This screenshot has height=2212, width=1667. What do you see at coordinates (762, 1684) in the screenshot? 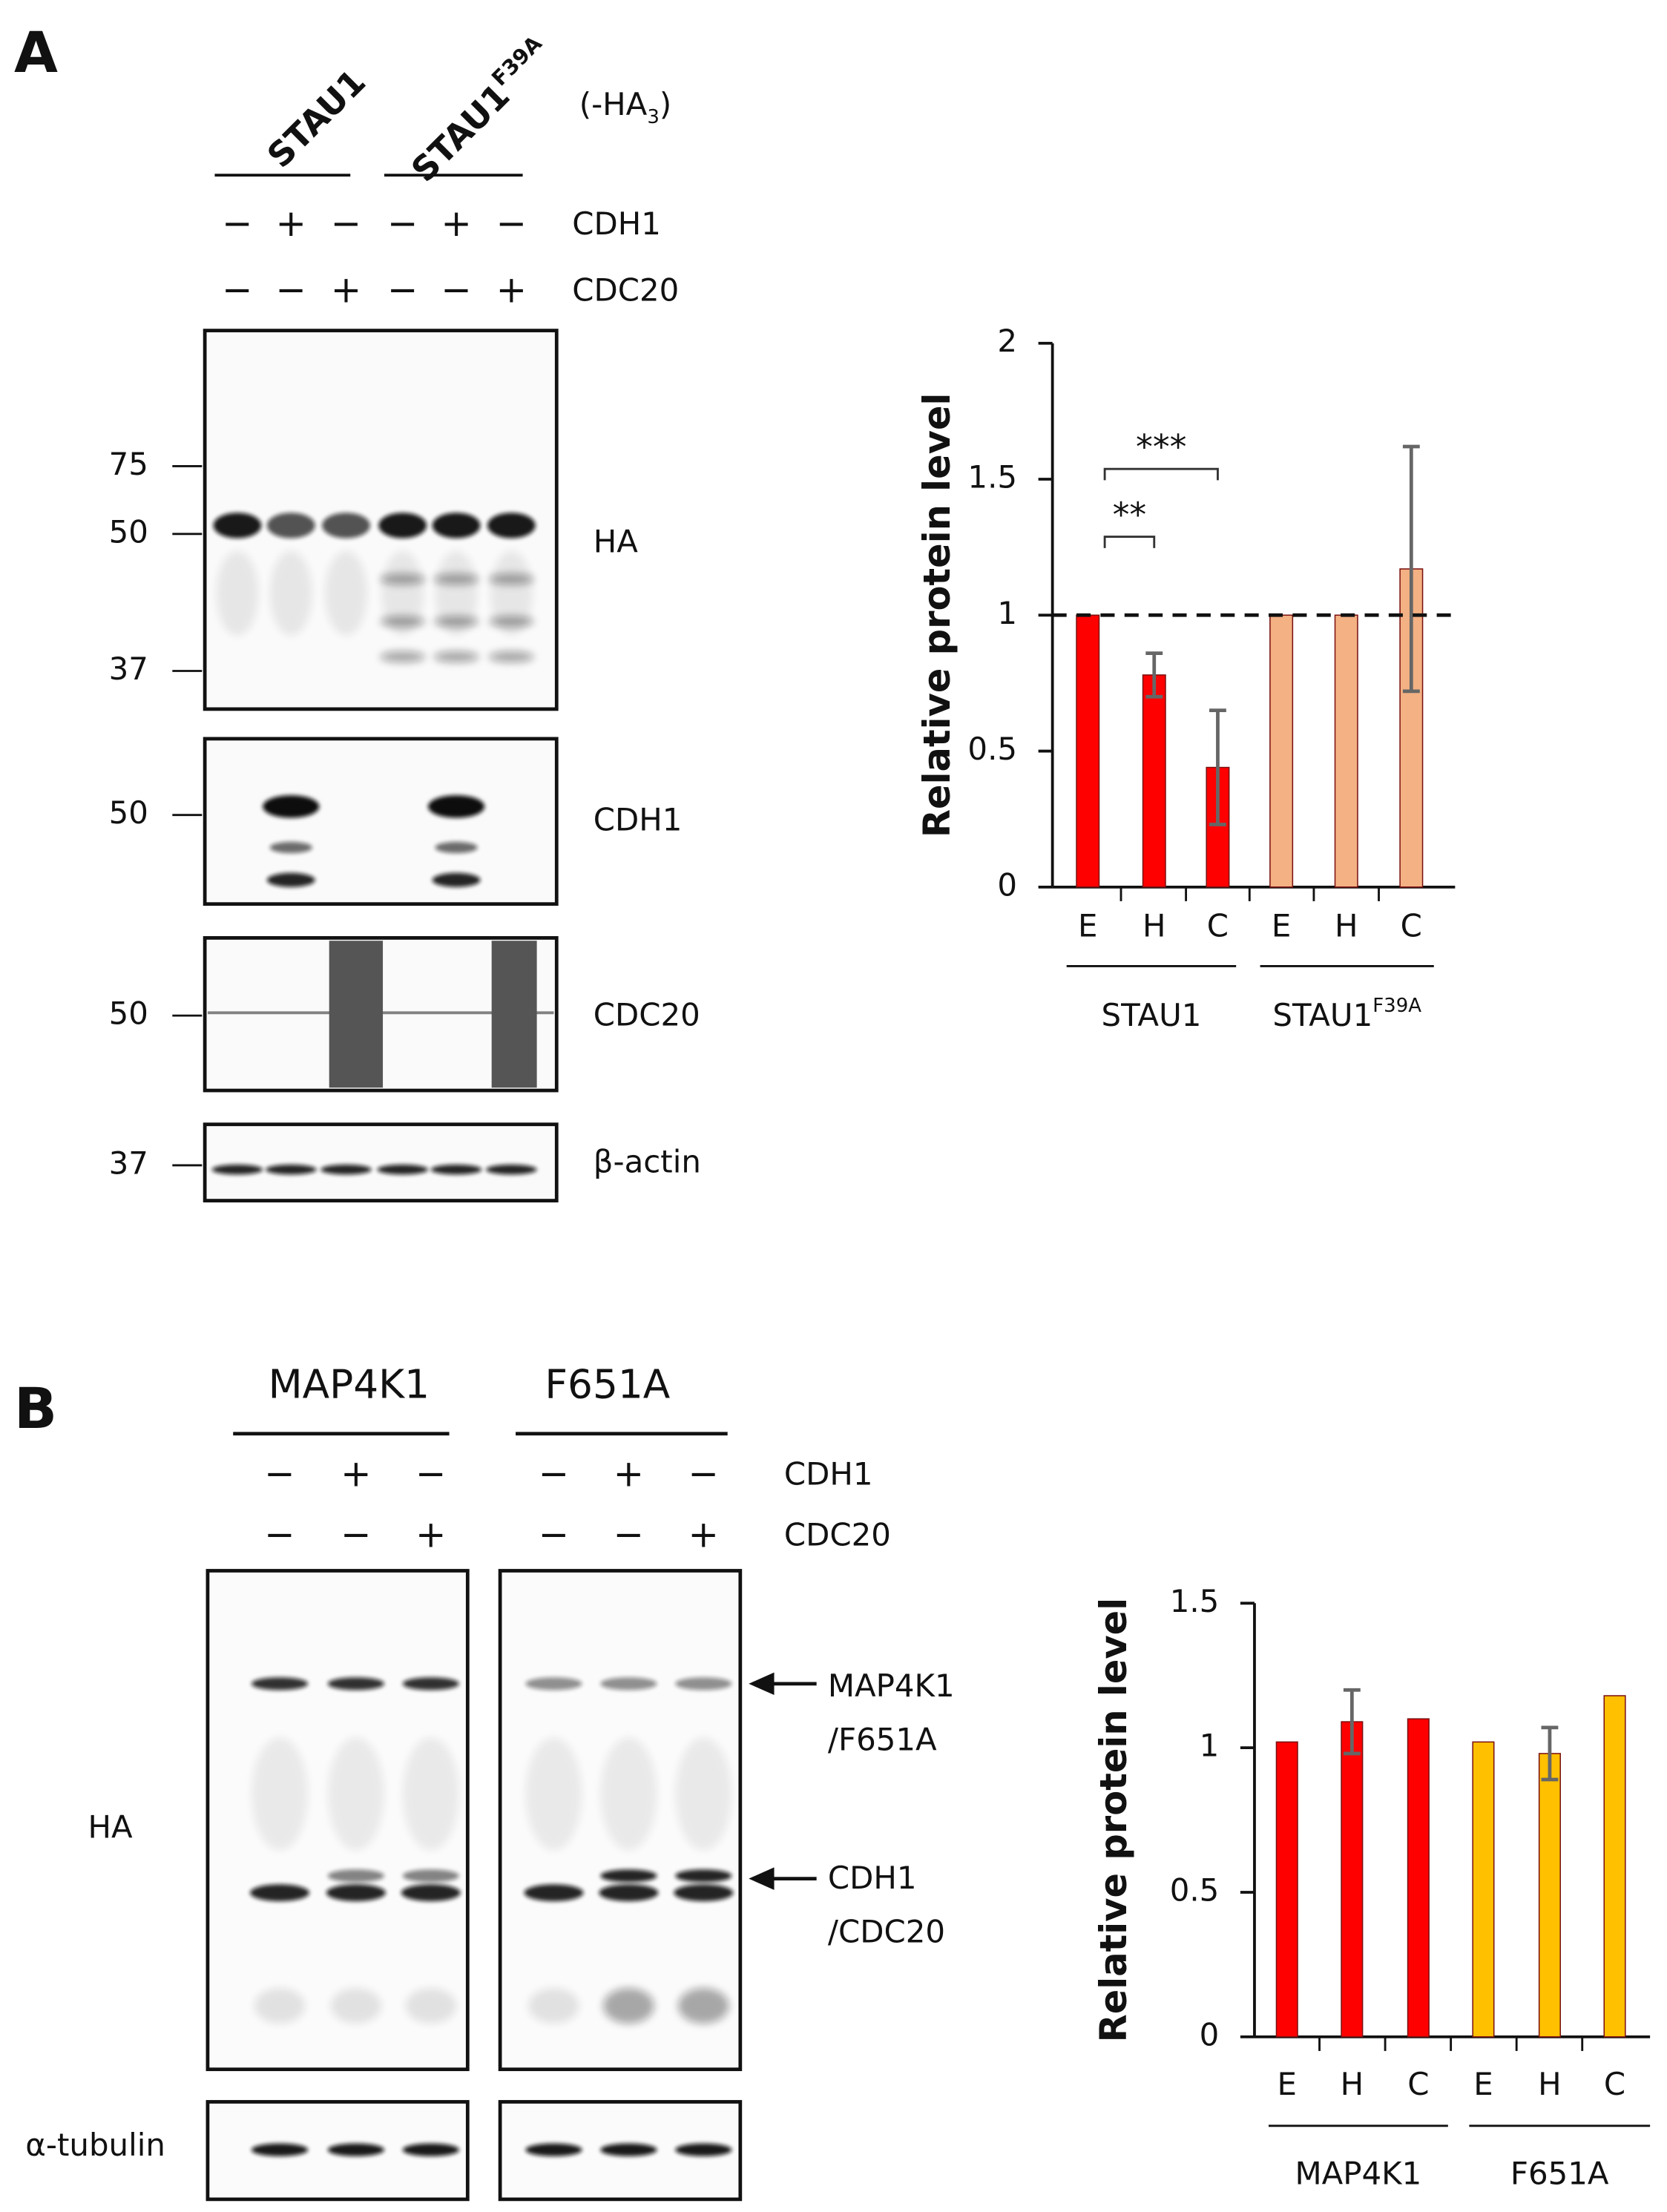
I see `arrow-head` at bounding box center [762, 1684].